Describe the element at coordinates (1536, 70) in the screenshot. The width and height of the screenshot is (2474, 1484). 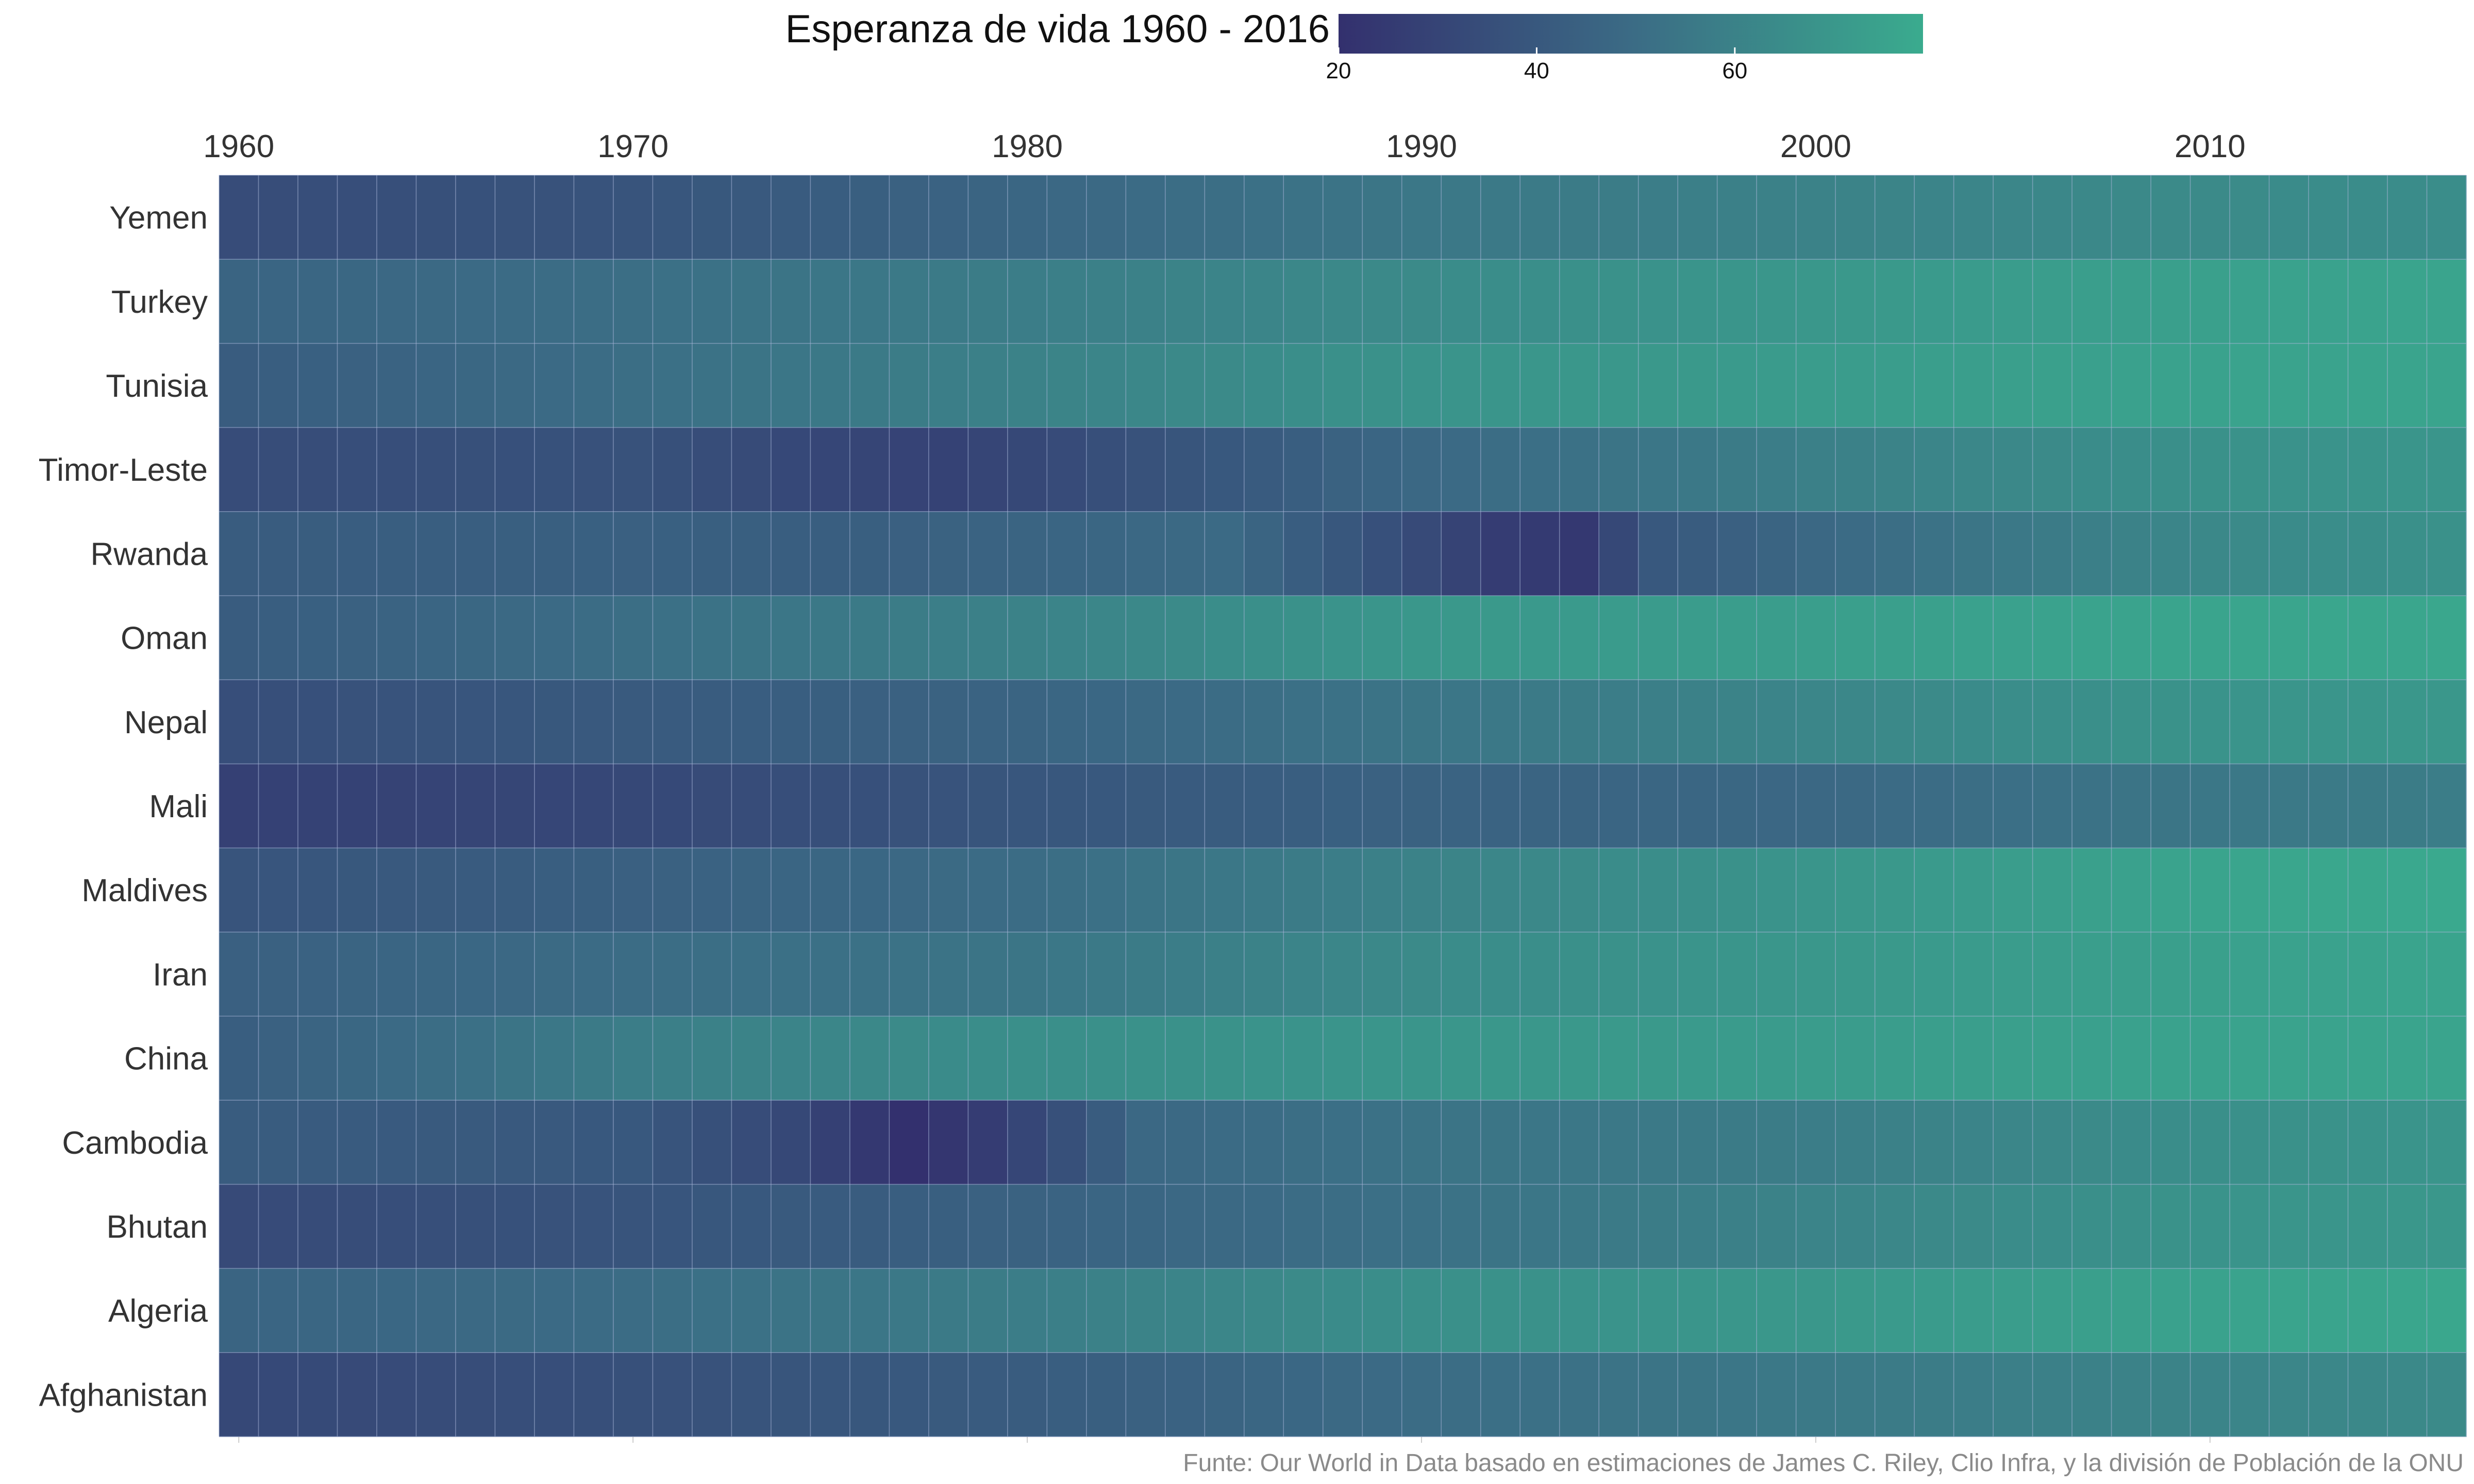
I see `colorbar-tick-label: 40` at that location.